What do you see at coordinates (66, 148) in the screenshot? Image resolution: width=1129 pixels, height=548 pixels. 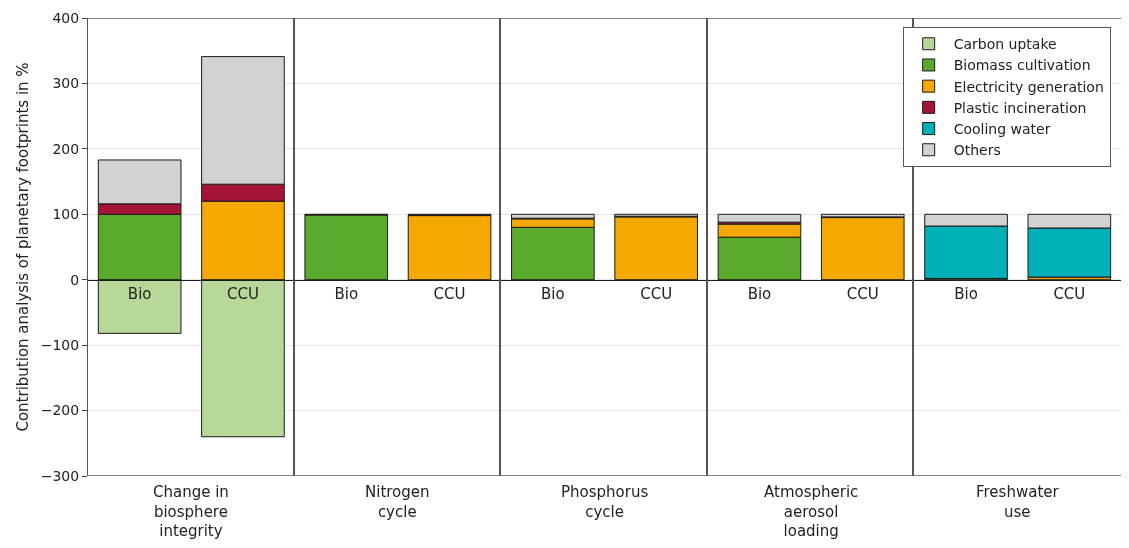 I see `y-tick-label: 200` at bounding box center [66, 148].